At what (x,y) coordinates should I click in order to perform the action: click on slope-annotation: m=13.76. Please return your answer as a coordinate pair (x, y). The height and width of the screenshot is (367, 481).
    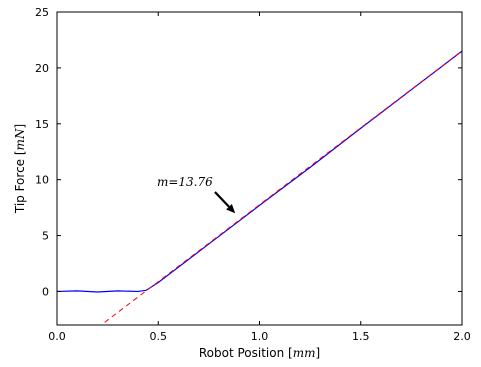
    Looking at the image, I should click on (185, 182).